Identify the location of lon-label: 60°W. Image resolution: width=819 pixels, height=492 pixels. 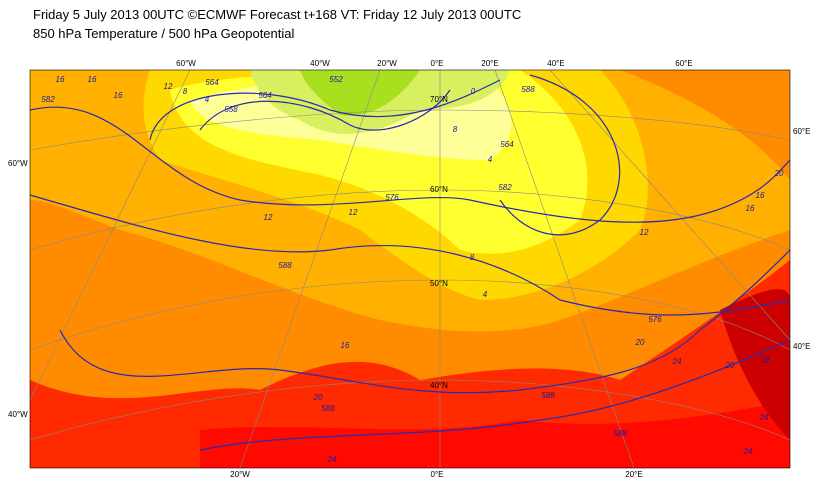
(186, 63).